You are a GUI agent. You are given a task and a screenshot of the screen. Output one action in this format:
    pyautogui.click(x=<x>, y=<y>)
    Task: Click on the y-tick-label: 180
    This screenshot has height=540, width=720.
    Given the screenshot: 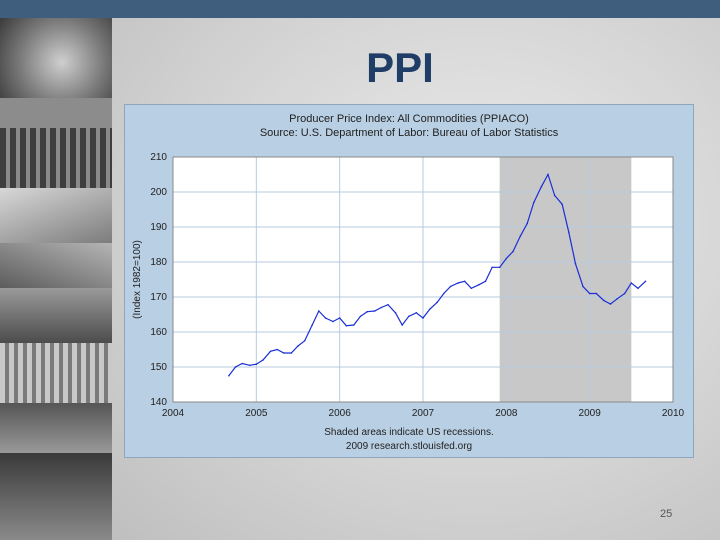 What is the action you would take?
    pyautogui.click(x=158, y=262)
    